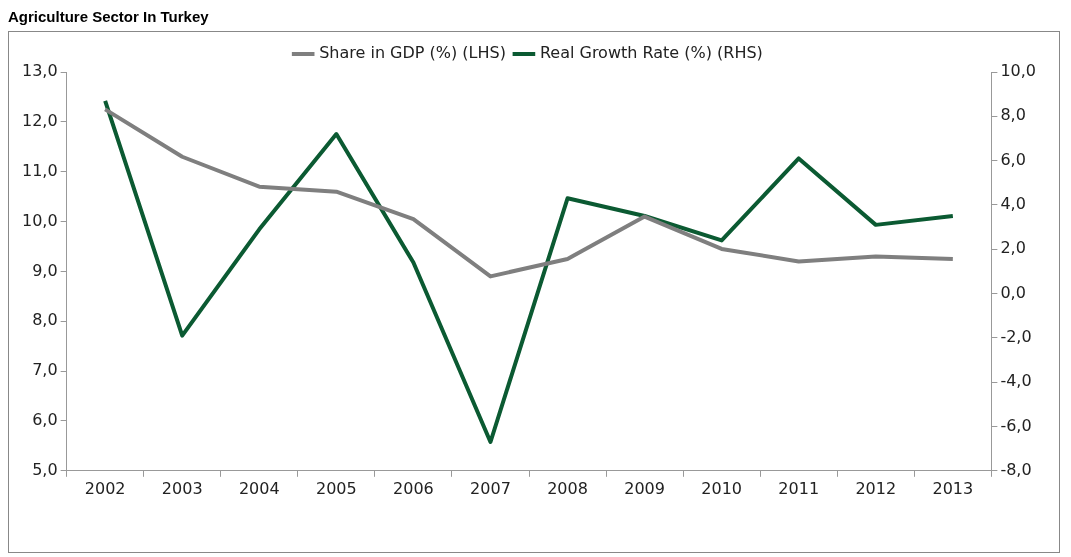  Describe the element at coordinates (40, 170) in the screenshot. I see `y-tick-label: 11,0` at that location.